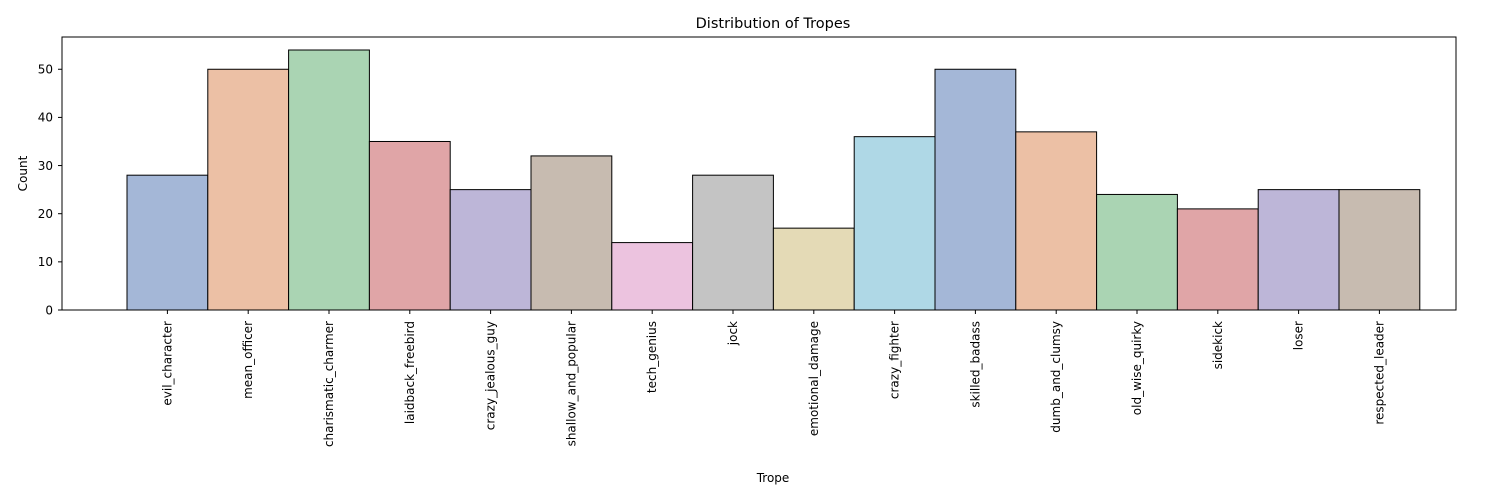 The height and width of the screenshot is (500, 1500). Describe the element at coordinates (975, 189) in the screenshot. I see `bar-skilled-badass` at that location.